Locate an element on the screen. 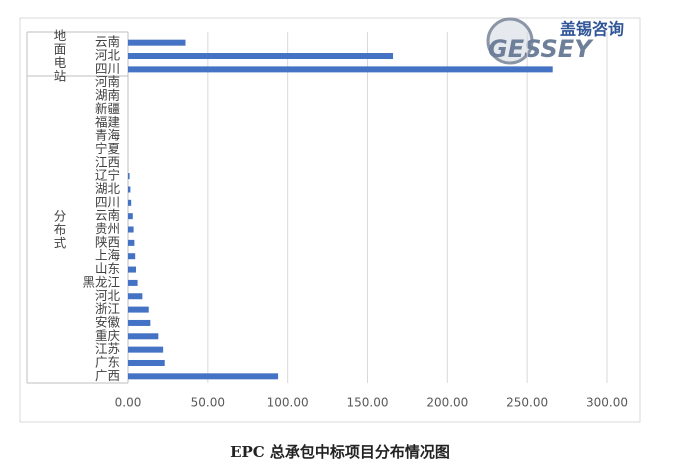 The height and width of the screenshot is (473, 681). group-label: 地面电站 is located at coordinates (59, 56).